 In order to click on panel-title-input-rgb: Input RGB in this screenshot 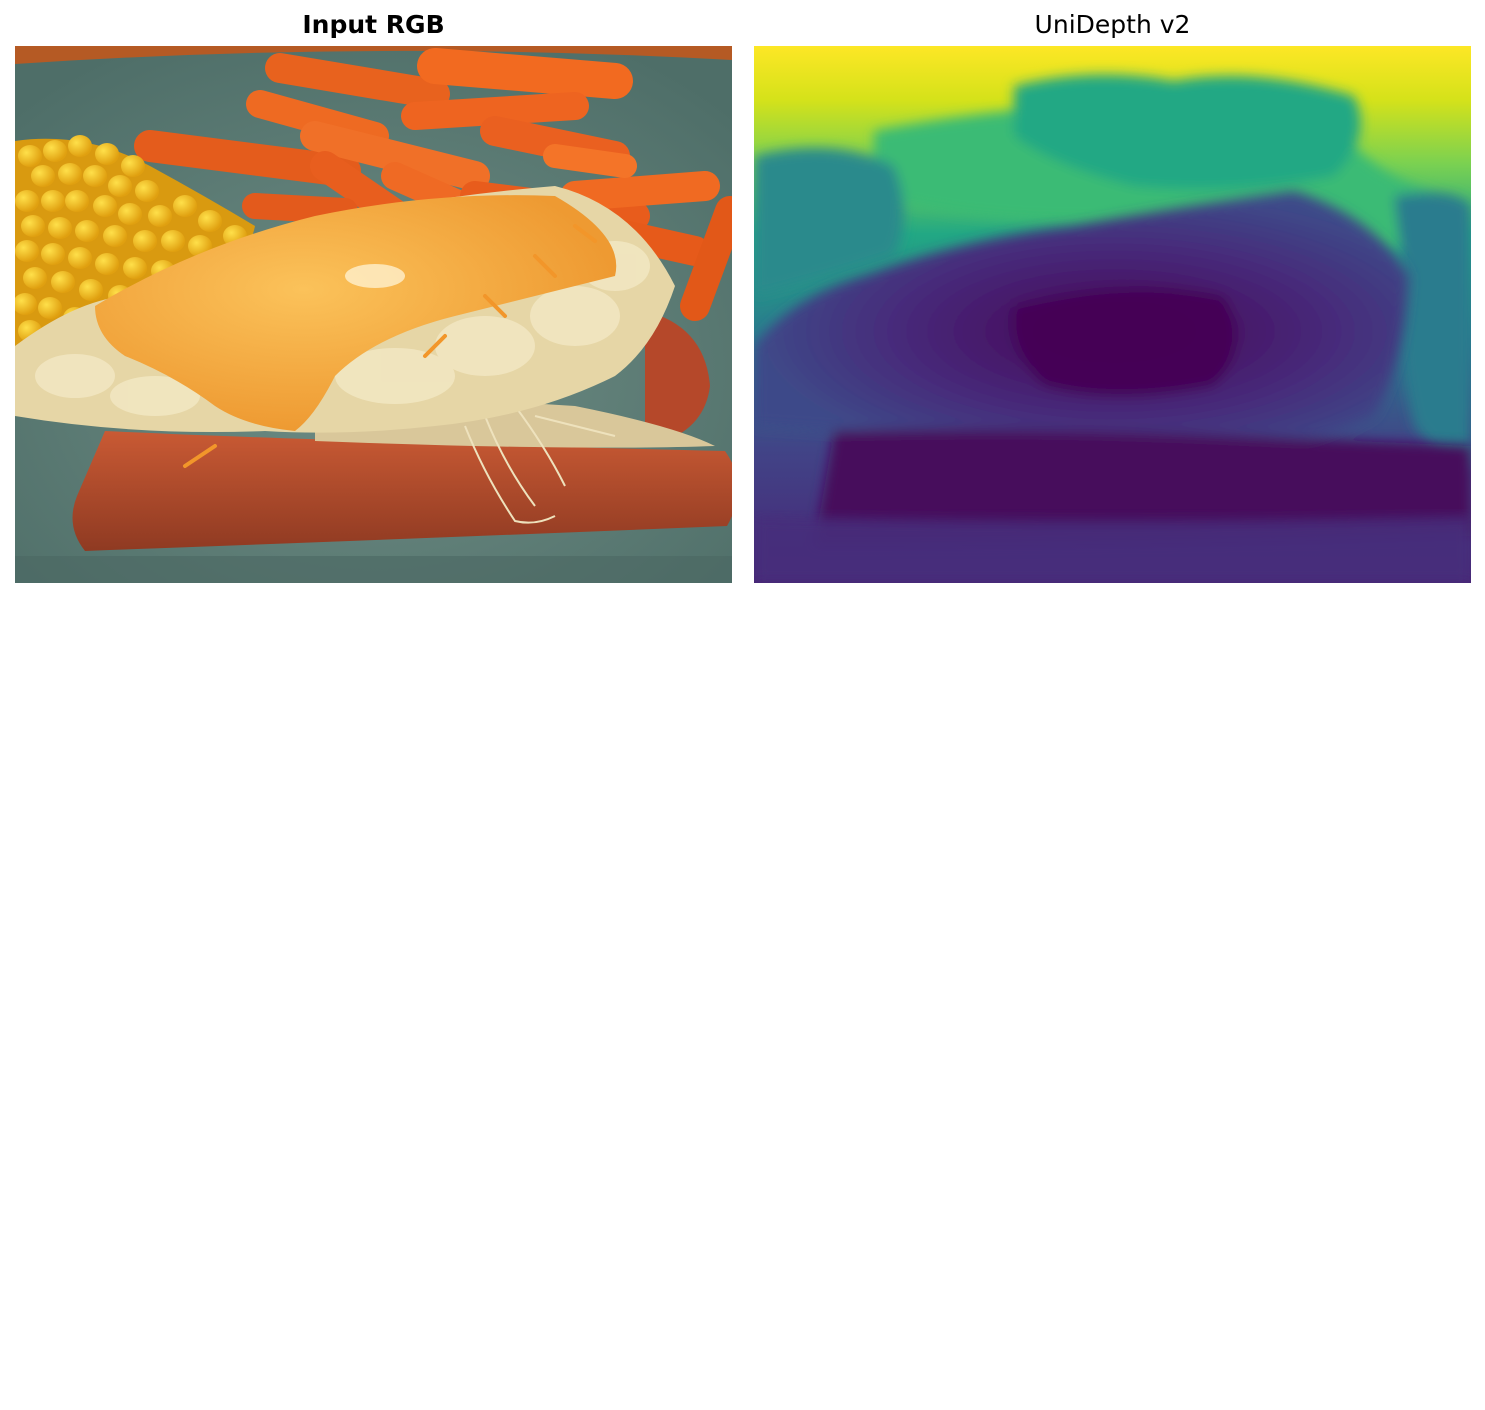, I will do `click(373, 24)`.